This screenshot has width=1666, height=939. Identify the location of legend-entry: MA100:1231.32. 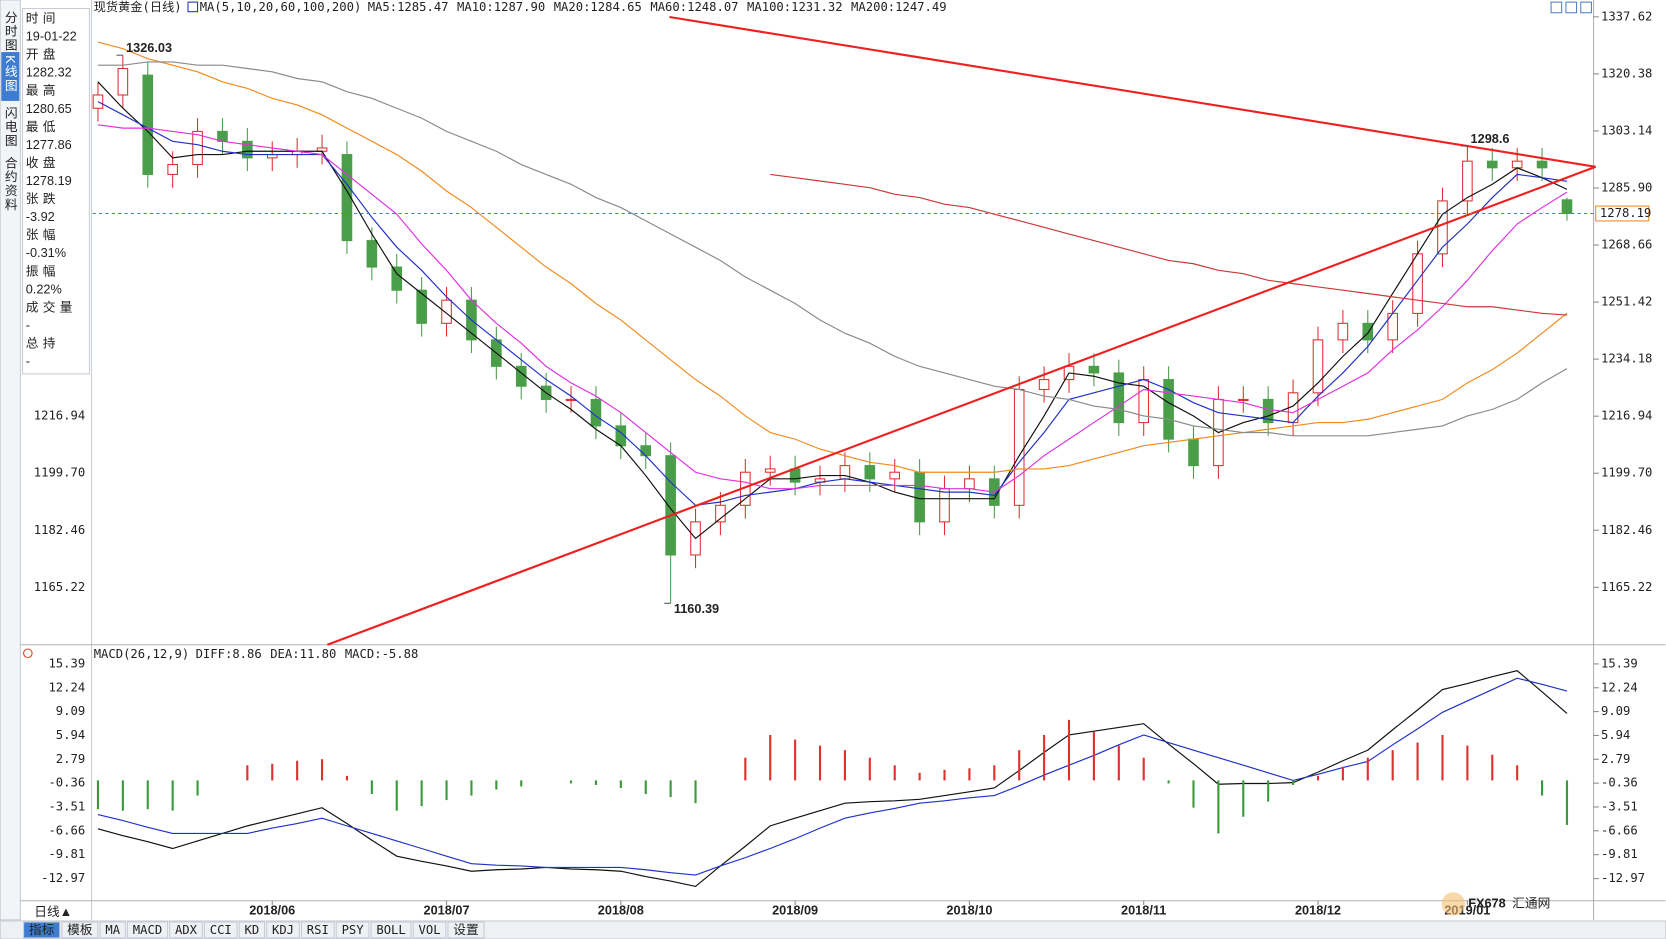
(795, 7).